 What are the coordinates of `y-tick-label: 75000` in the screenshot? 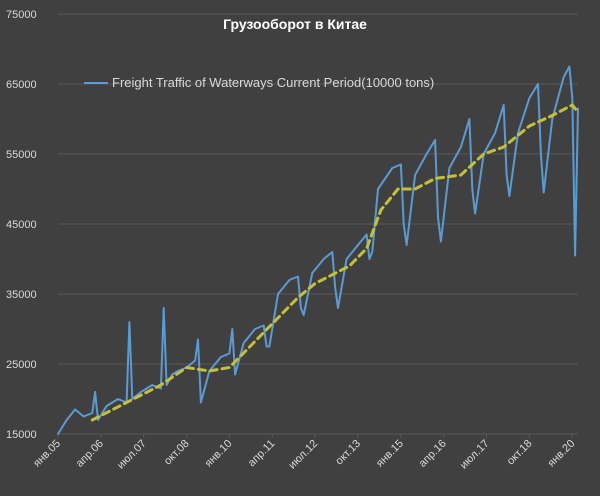 It's located at (21, 15).